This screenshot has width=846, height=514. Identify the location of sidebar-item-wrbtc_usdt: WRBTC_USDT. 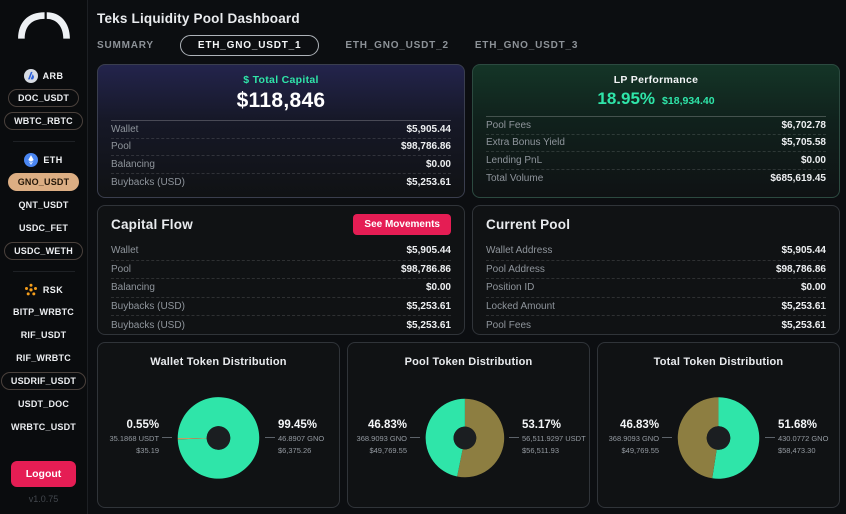
(43, 426).